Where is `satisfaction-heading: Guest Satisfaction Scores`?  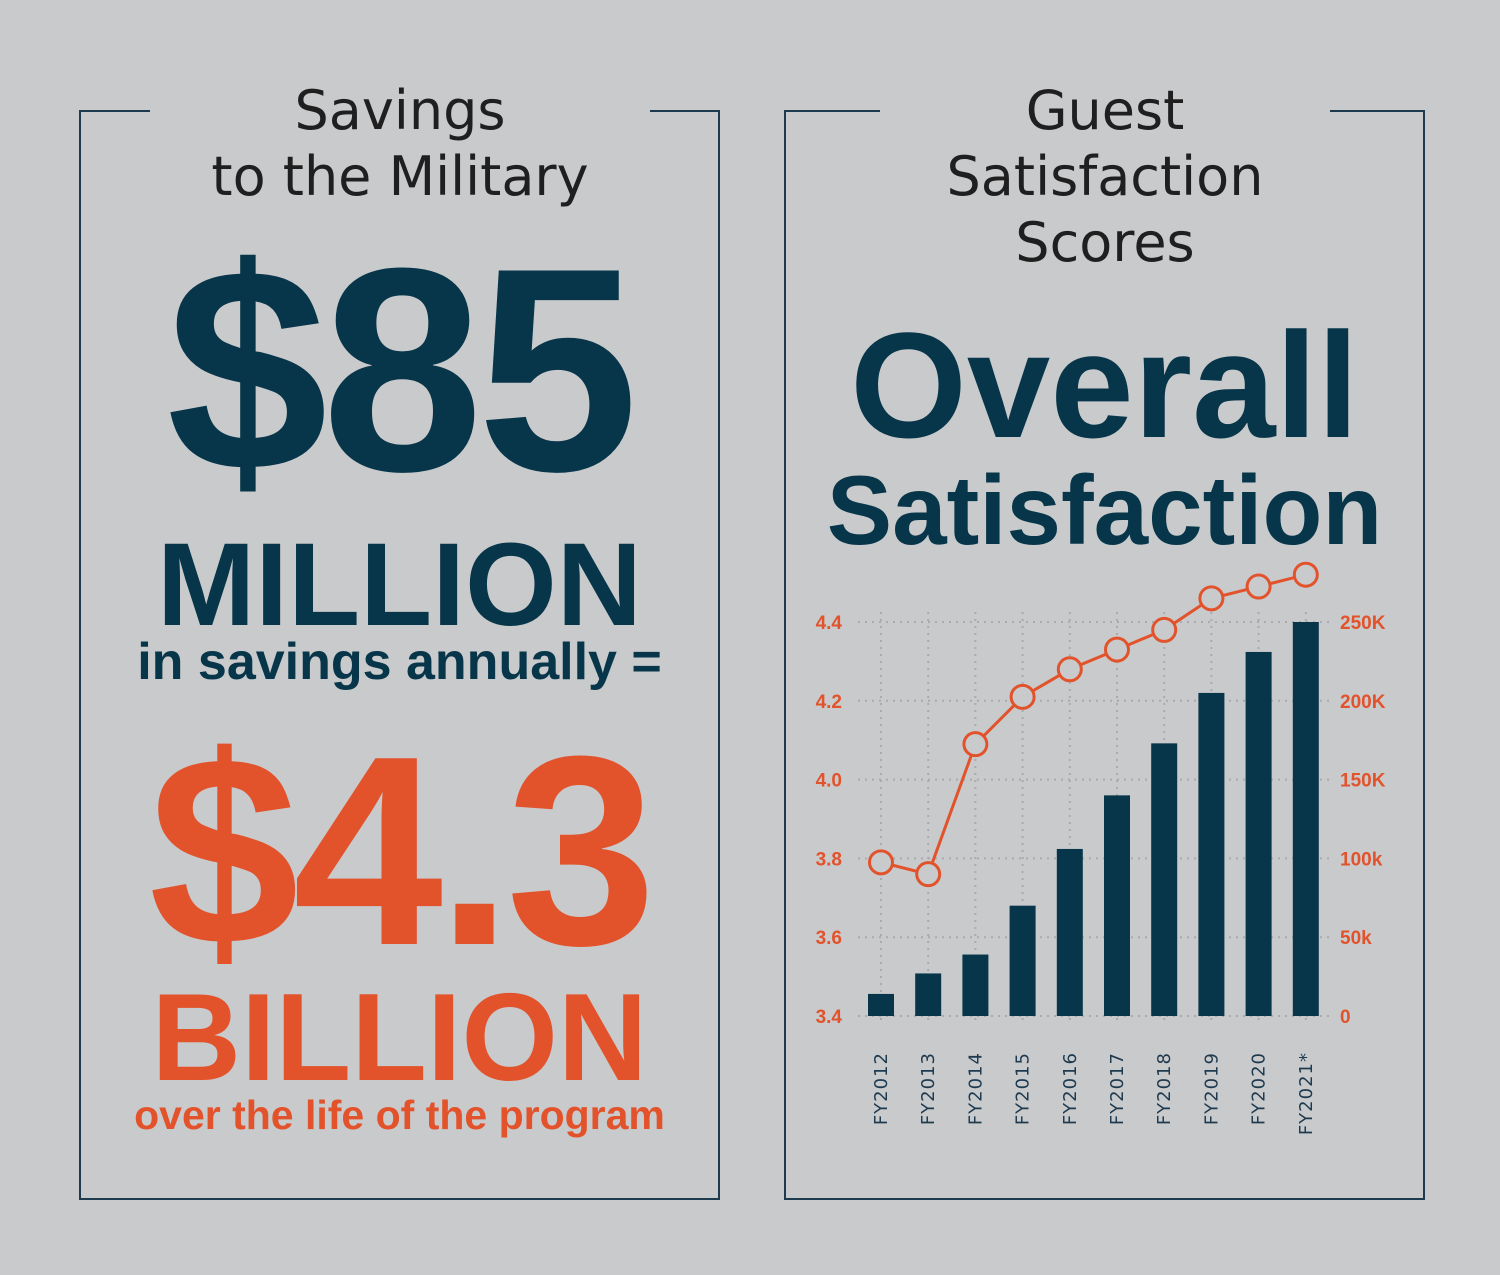
satisfaction-heading: Guest Satisfaction Scores is located at coordinates (1105, 177).